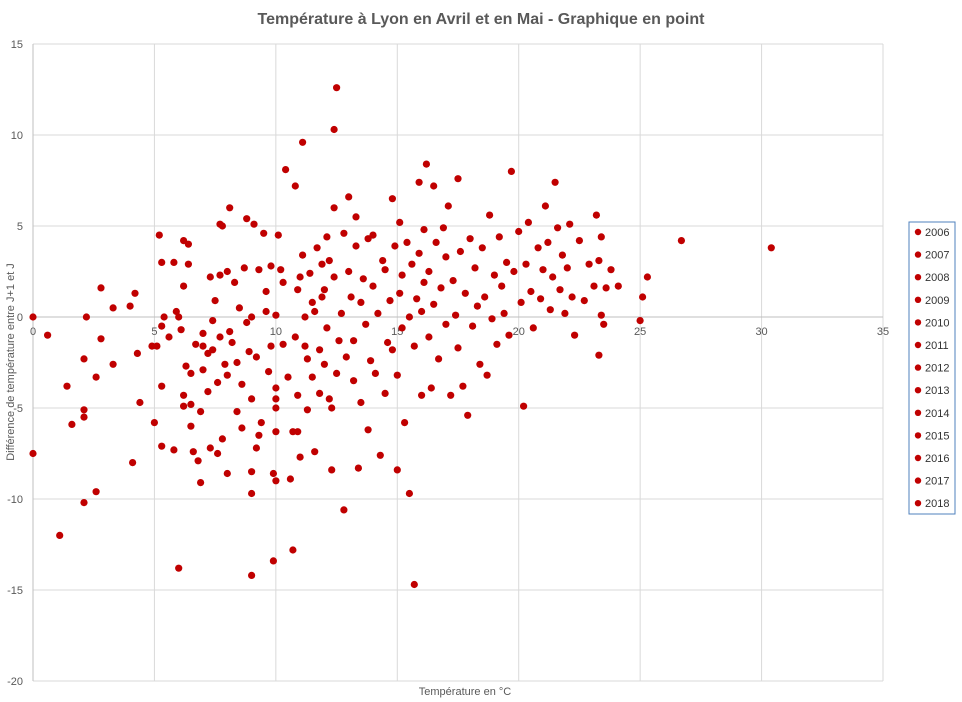 The width and height of the screenshot is (962, 702). Describe the element at coordinates (937, 504) in the screenshot. I see `legend-label-2018: 2018` at that location.